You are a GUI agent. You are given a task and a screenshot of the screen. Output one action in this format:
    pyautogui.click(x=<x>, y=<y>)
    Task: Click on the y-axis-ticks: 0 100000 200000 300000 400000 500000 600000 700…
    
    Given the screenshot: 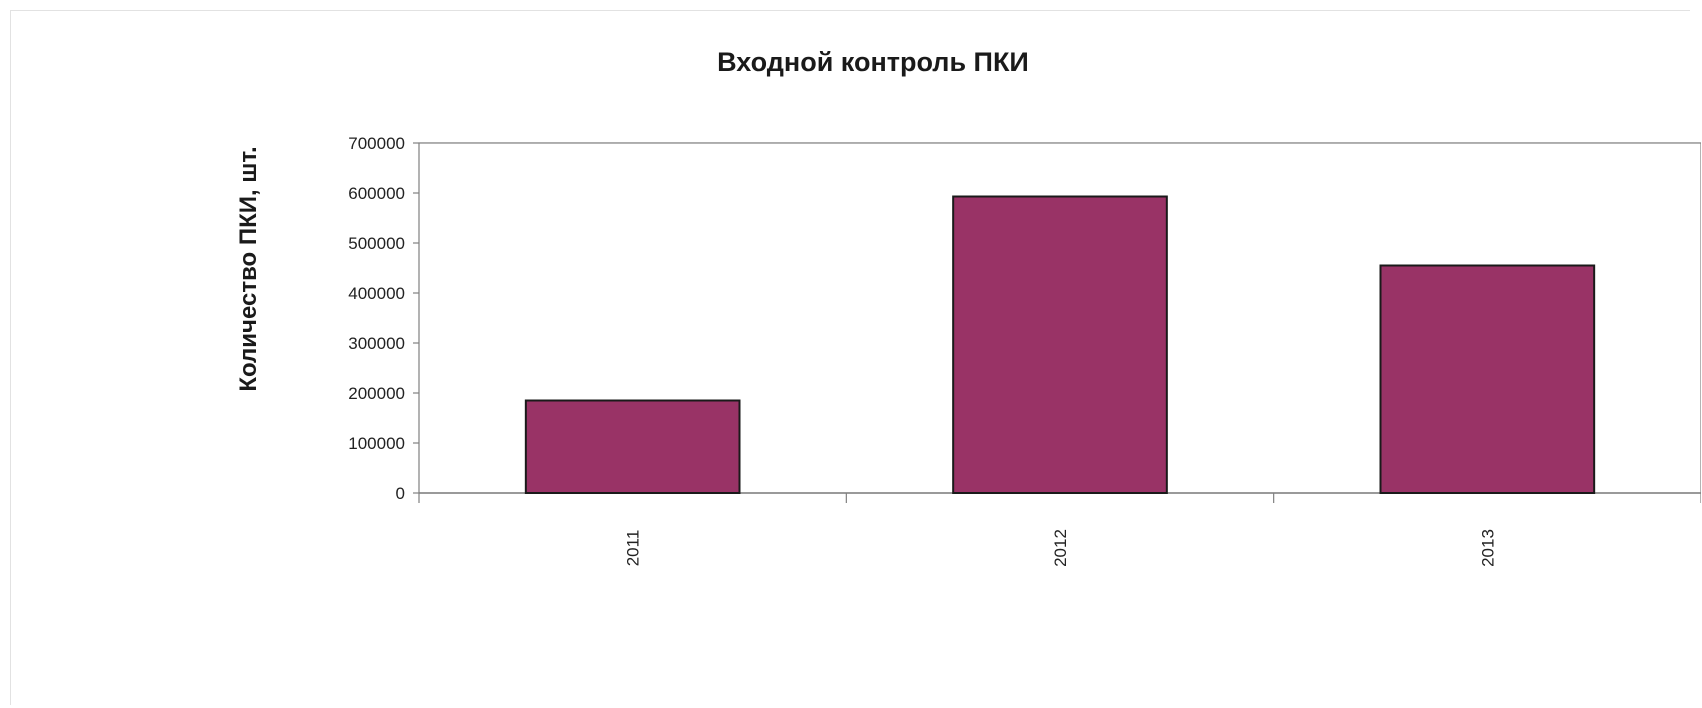 What is the action you would take?
    pyautogui.click(x=383, y=318)
    